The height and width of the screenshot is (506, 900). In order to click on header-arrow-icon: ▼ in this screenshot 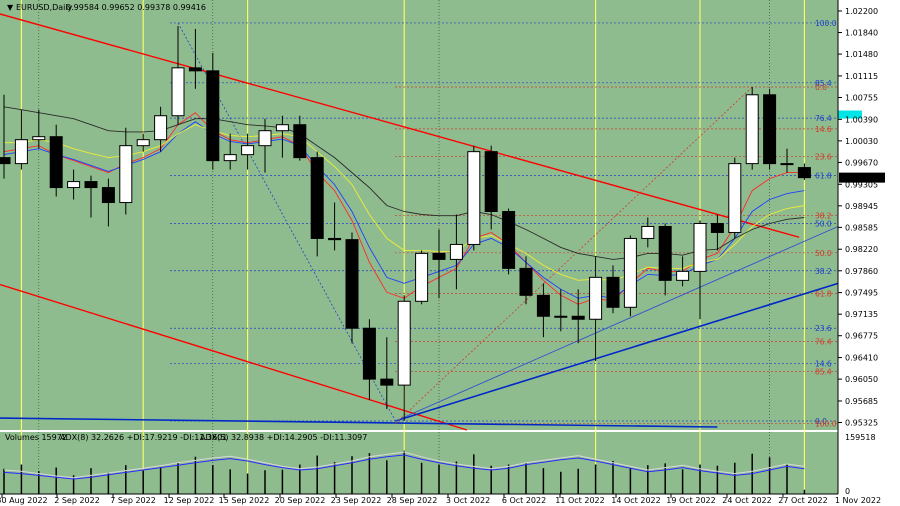, I will do `click(10, 7)`.